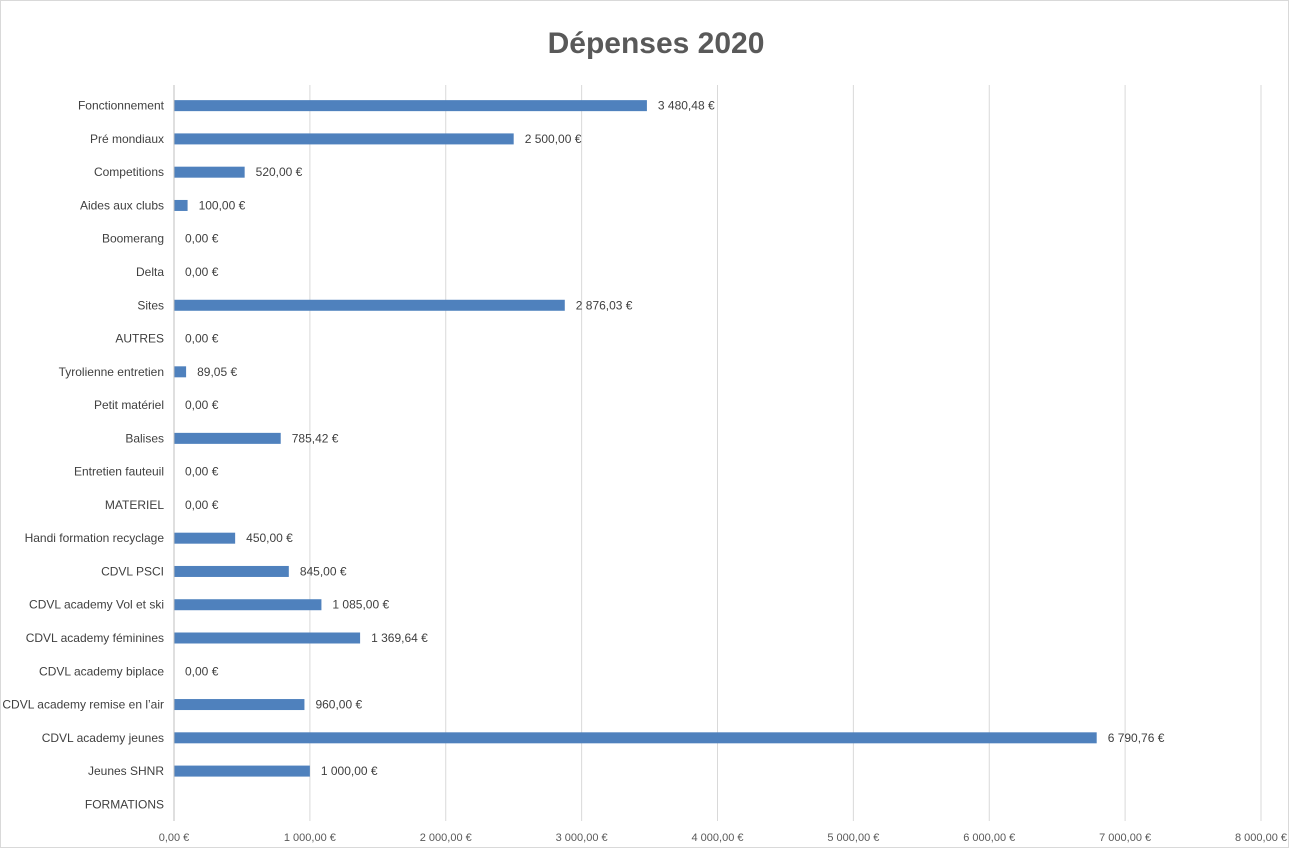 This screenshot has height=849, width=1289. What do you see at coordinates (150, 305) in the screenshot?
I see `category-label: Sites` at bounding box center [150, 305].